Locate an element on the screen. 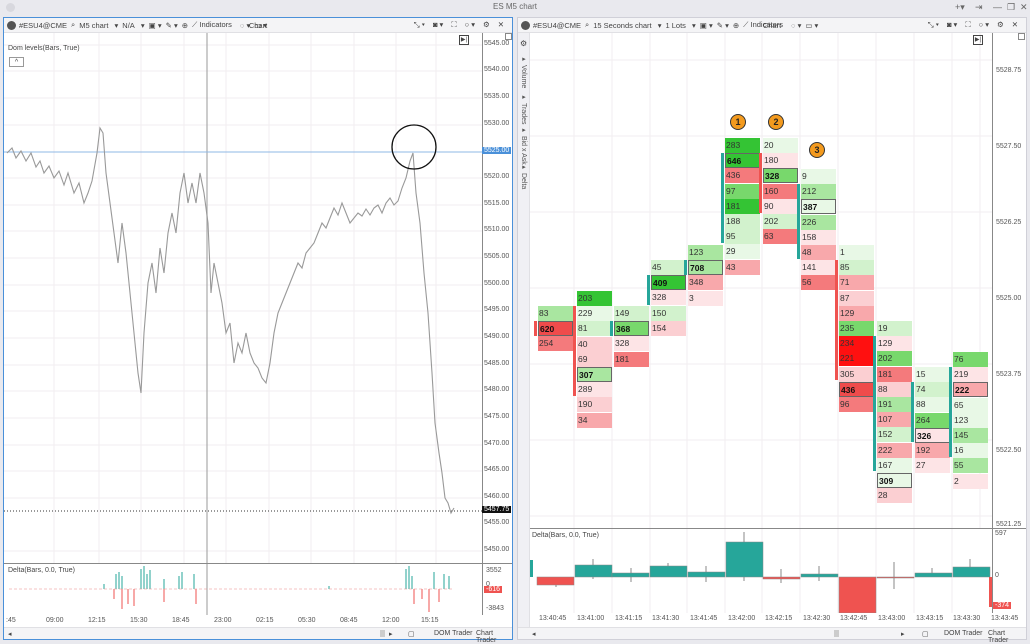 The width and height of the screenshot is (1030, 644). y-tick: 5470.00 is located at coordinates (497, 443).